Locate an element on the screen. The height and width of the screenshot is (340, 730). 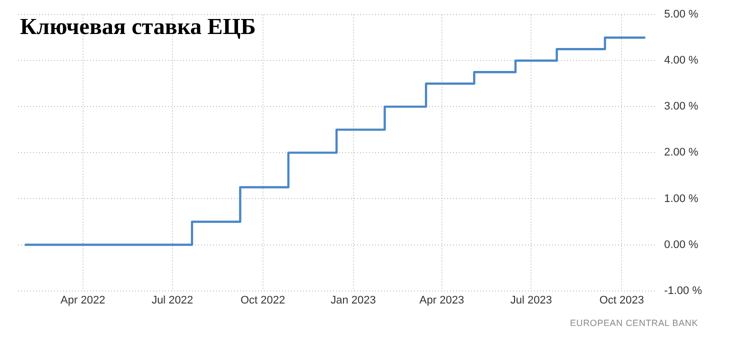
x-tick-label: Apr 2023 is located at coordinates (441, 300).